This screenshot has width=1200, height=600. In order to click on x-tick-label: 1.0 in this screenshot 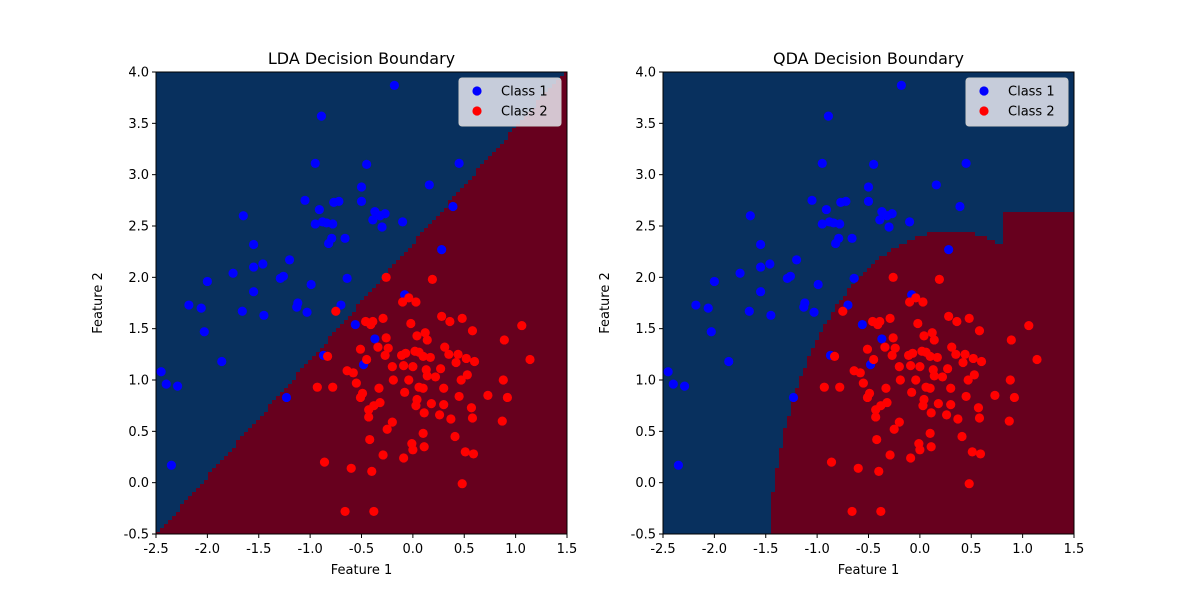, I will do `click(1022, 549)`.